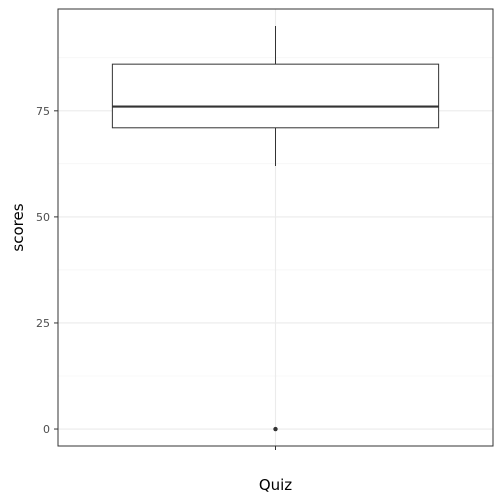 The width and height of the screenshot is (504, 504). What do you see at coordinates (275, 96) in the screenshot?
I see `box-iqr` at bounding box center [275, 96].